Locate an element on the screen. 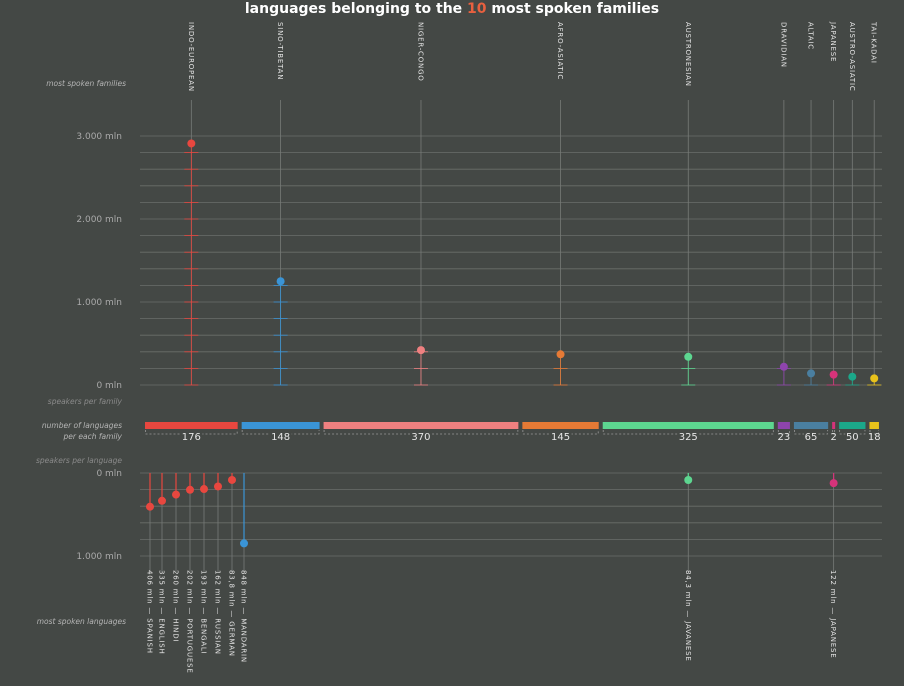  family-label: AUSTRONESIAN is located at coordinates (688, 54).